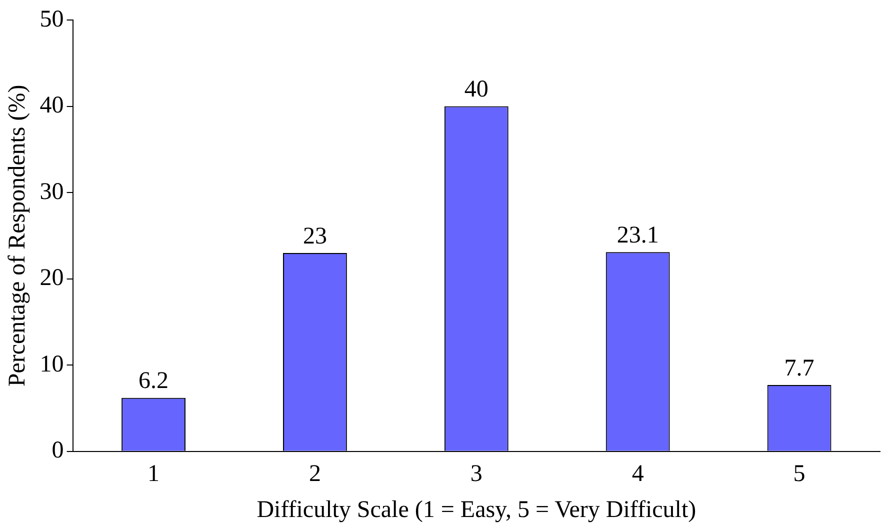 The height and width of the screenshot is (529, 884). I want to click on y-tick-label: 10, so click(52, 364).